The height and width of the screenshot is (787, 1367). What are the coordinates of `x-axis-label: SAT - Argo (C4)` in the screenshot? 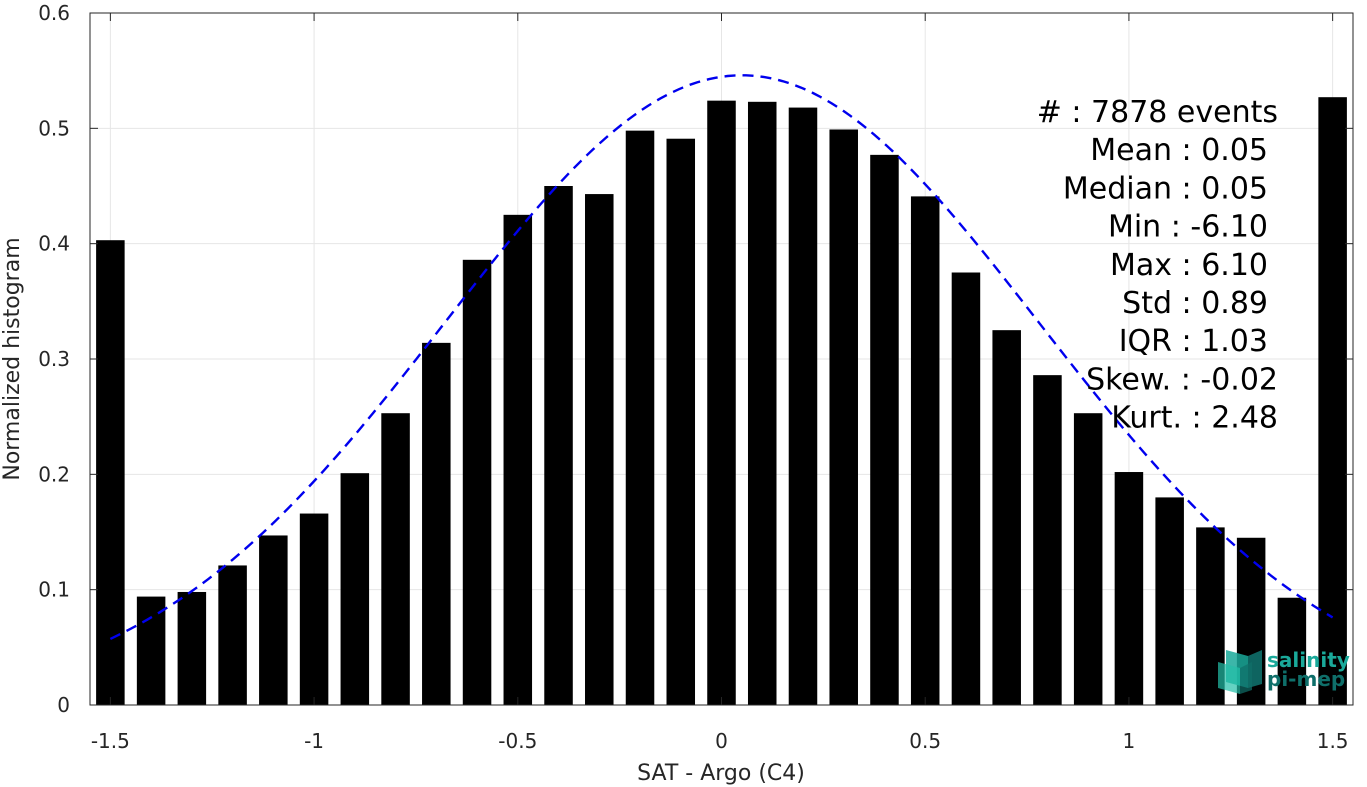 It's located at (721, 773).